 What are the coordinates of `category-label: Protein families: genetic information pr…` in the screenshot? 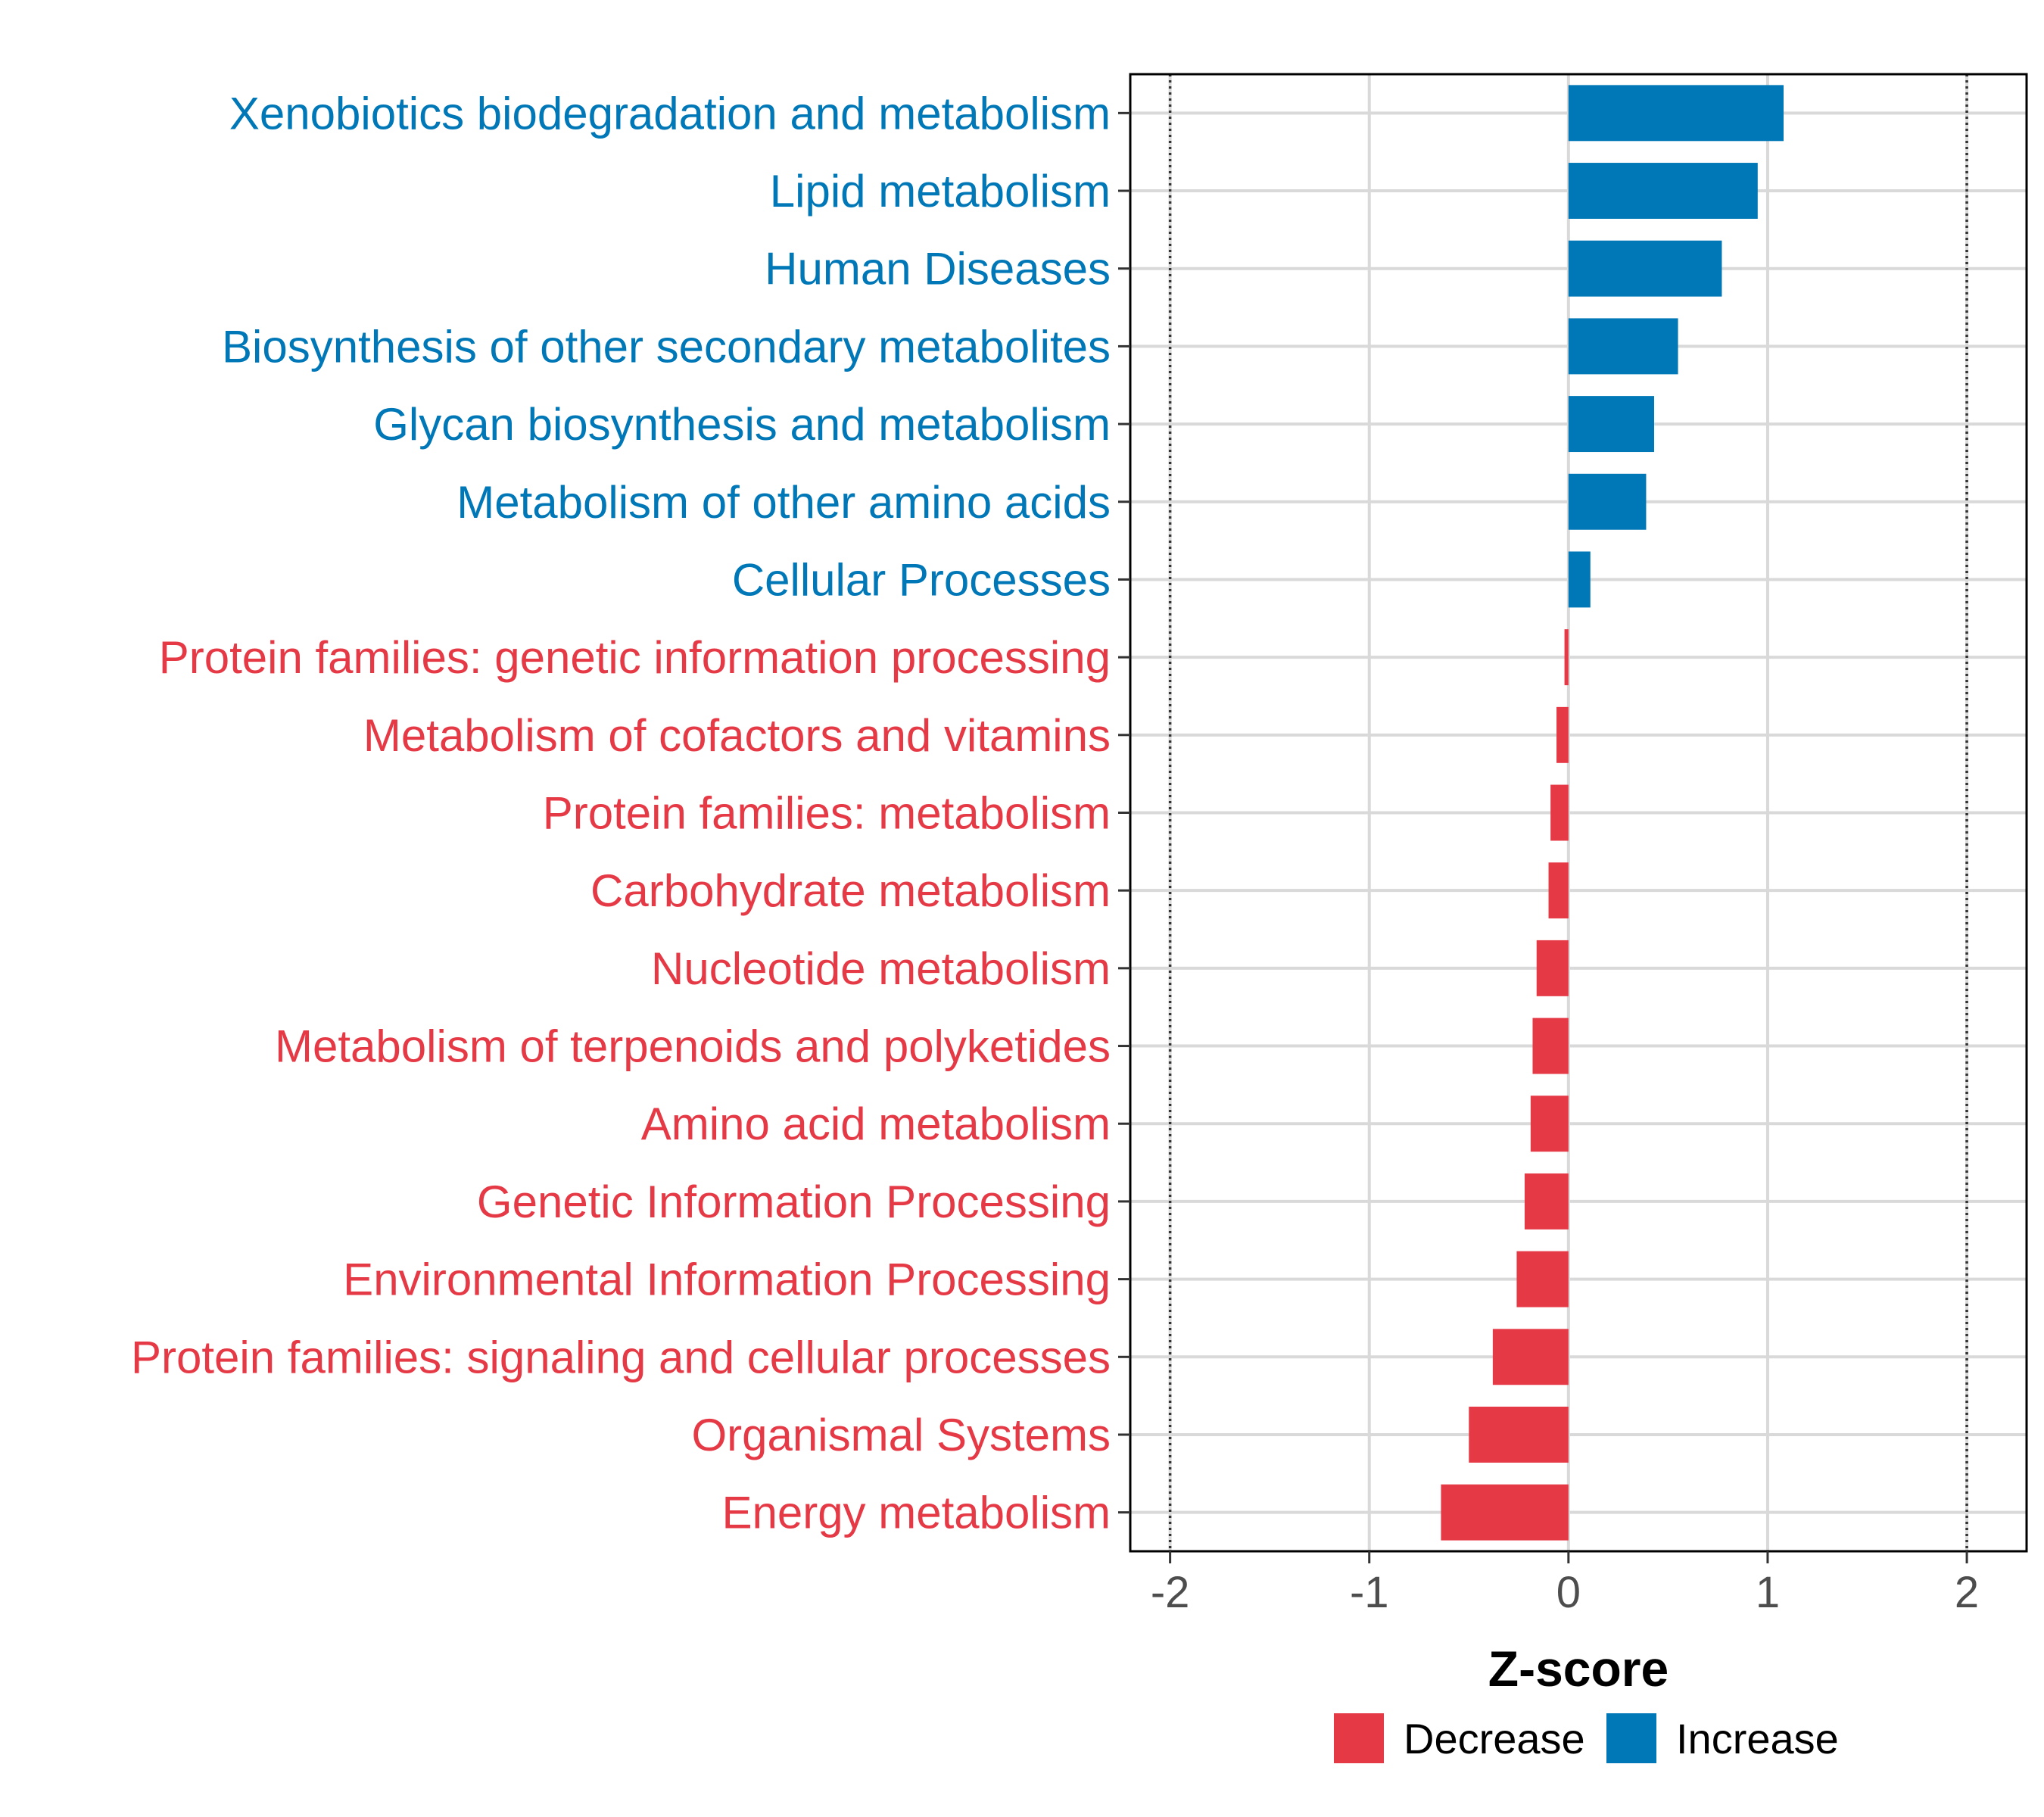 It's located at (635, 657).